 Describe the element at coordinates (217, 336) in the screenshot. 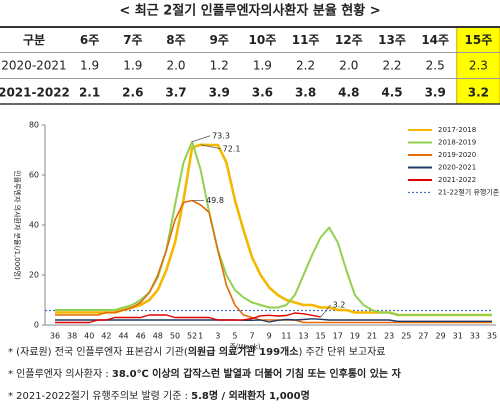

I see `x-tick-label: 3` at that location.